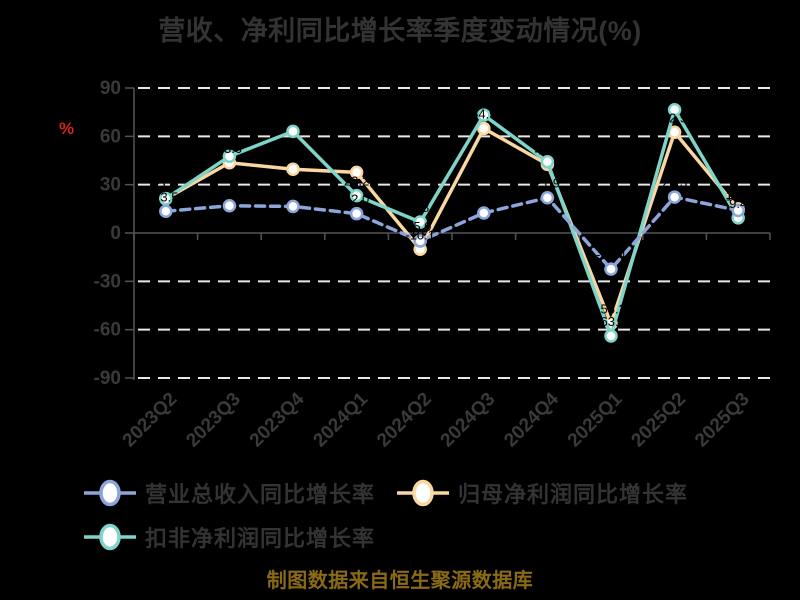 The height and width of the screenshot is (600, 800). What do you see at coordinates (110, 136) in the screenshot?
I see `y-tick-label: 60` at bounding box center [110, 136].